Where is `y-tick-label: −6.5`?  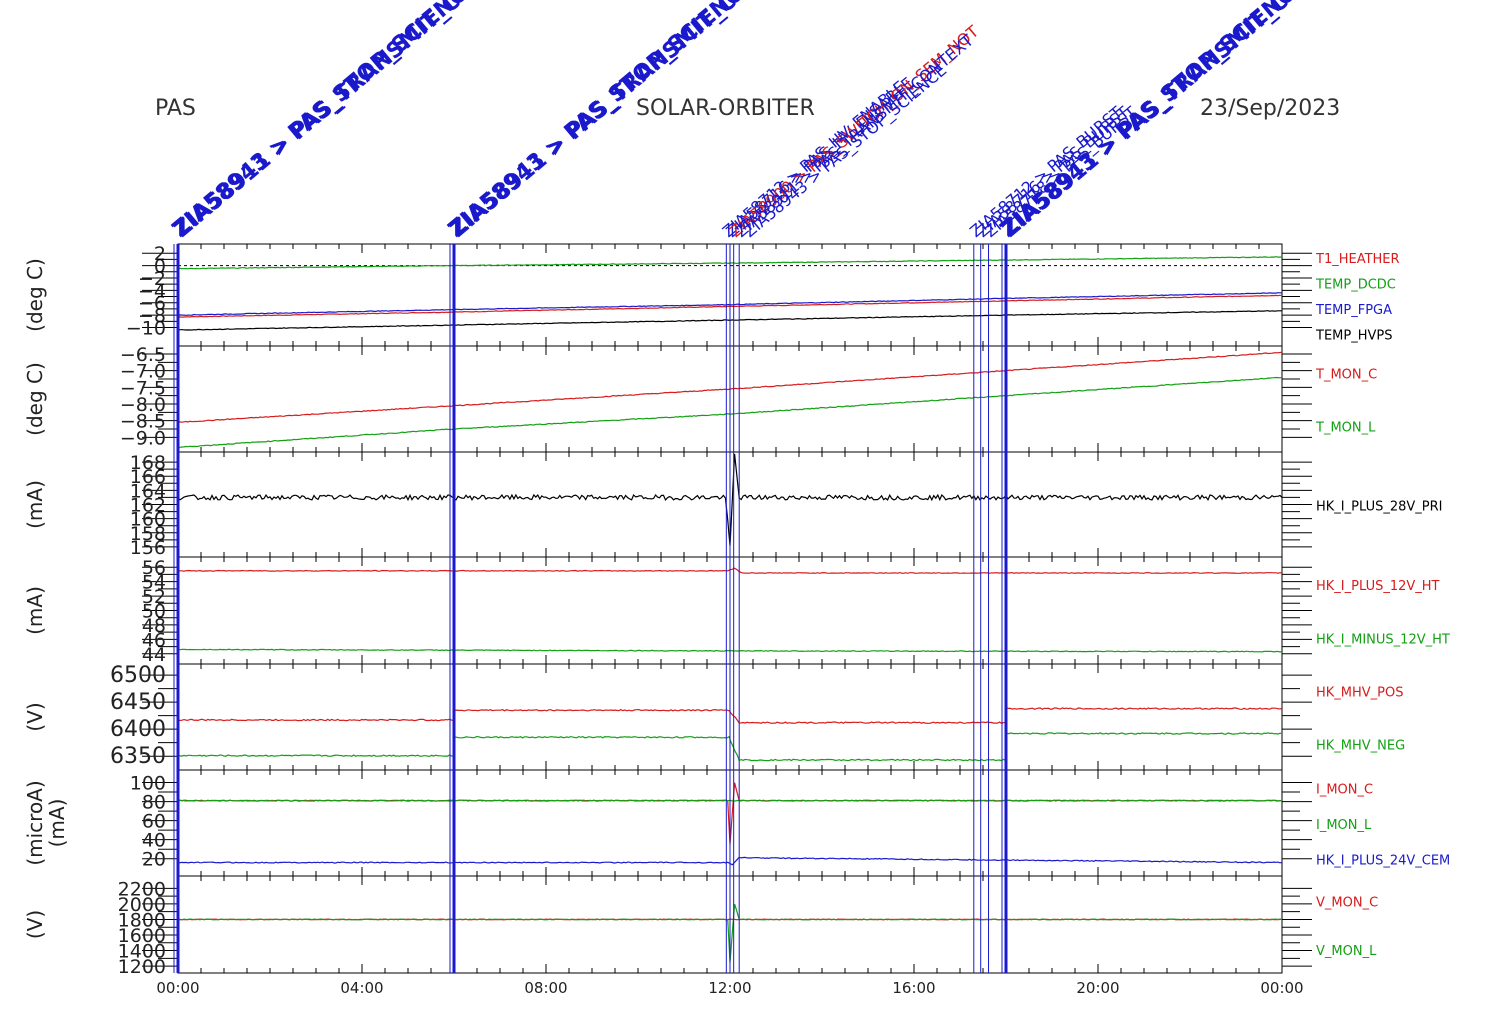 y-tick-label: −6.5 is located at coordinates (143, 355).